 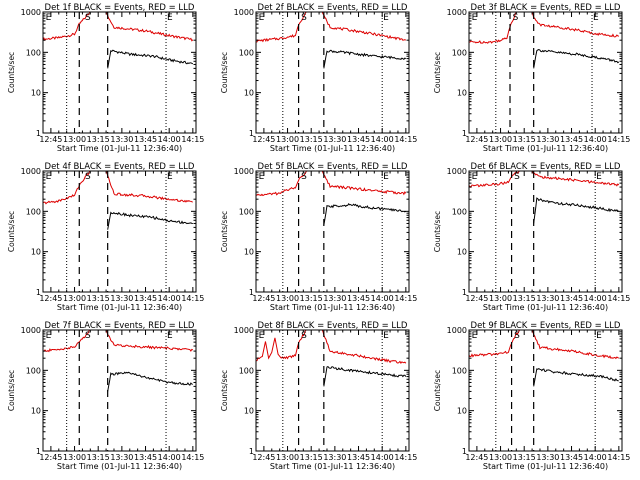 What do you see at coordinates (546, 326) in the screenshot?
I see `panel-title: Det 9f BLACK = Events, RED = LLD` at bounding box center [546, 326].